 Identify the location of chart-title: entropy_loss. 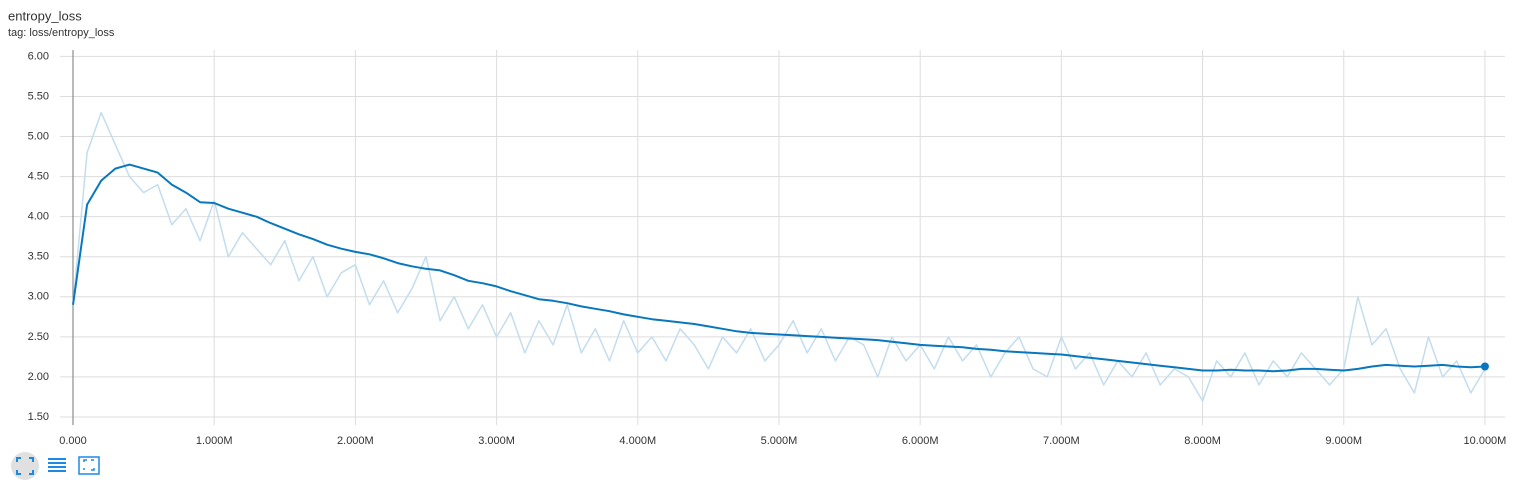
(45, 15).